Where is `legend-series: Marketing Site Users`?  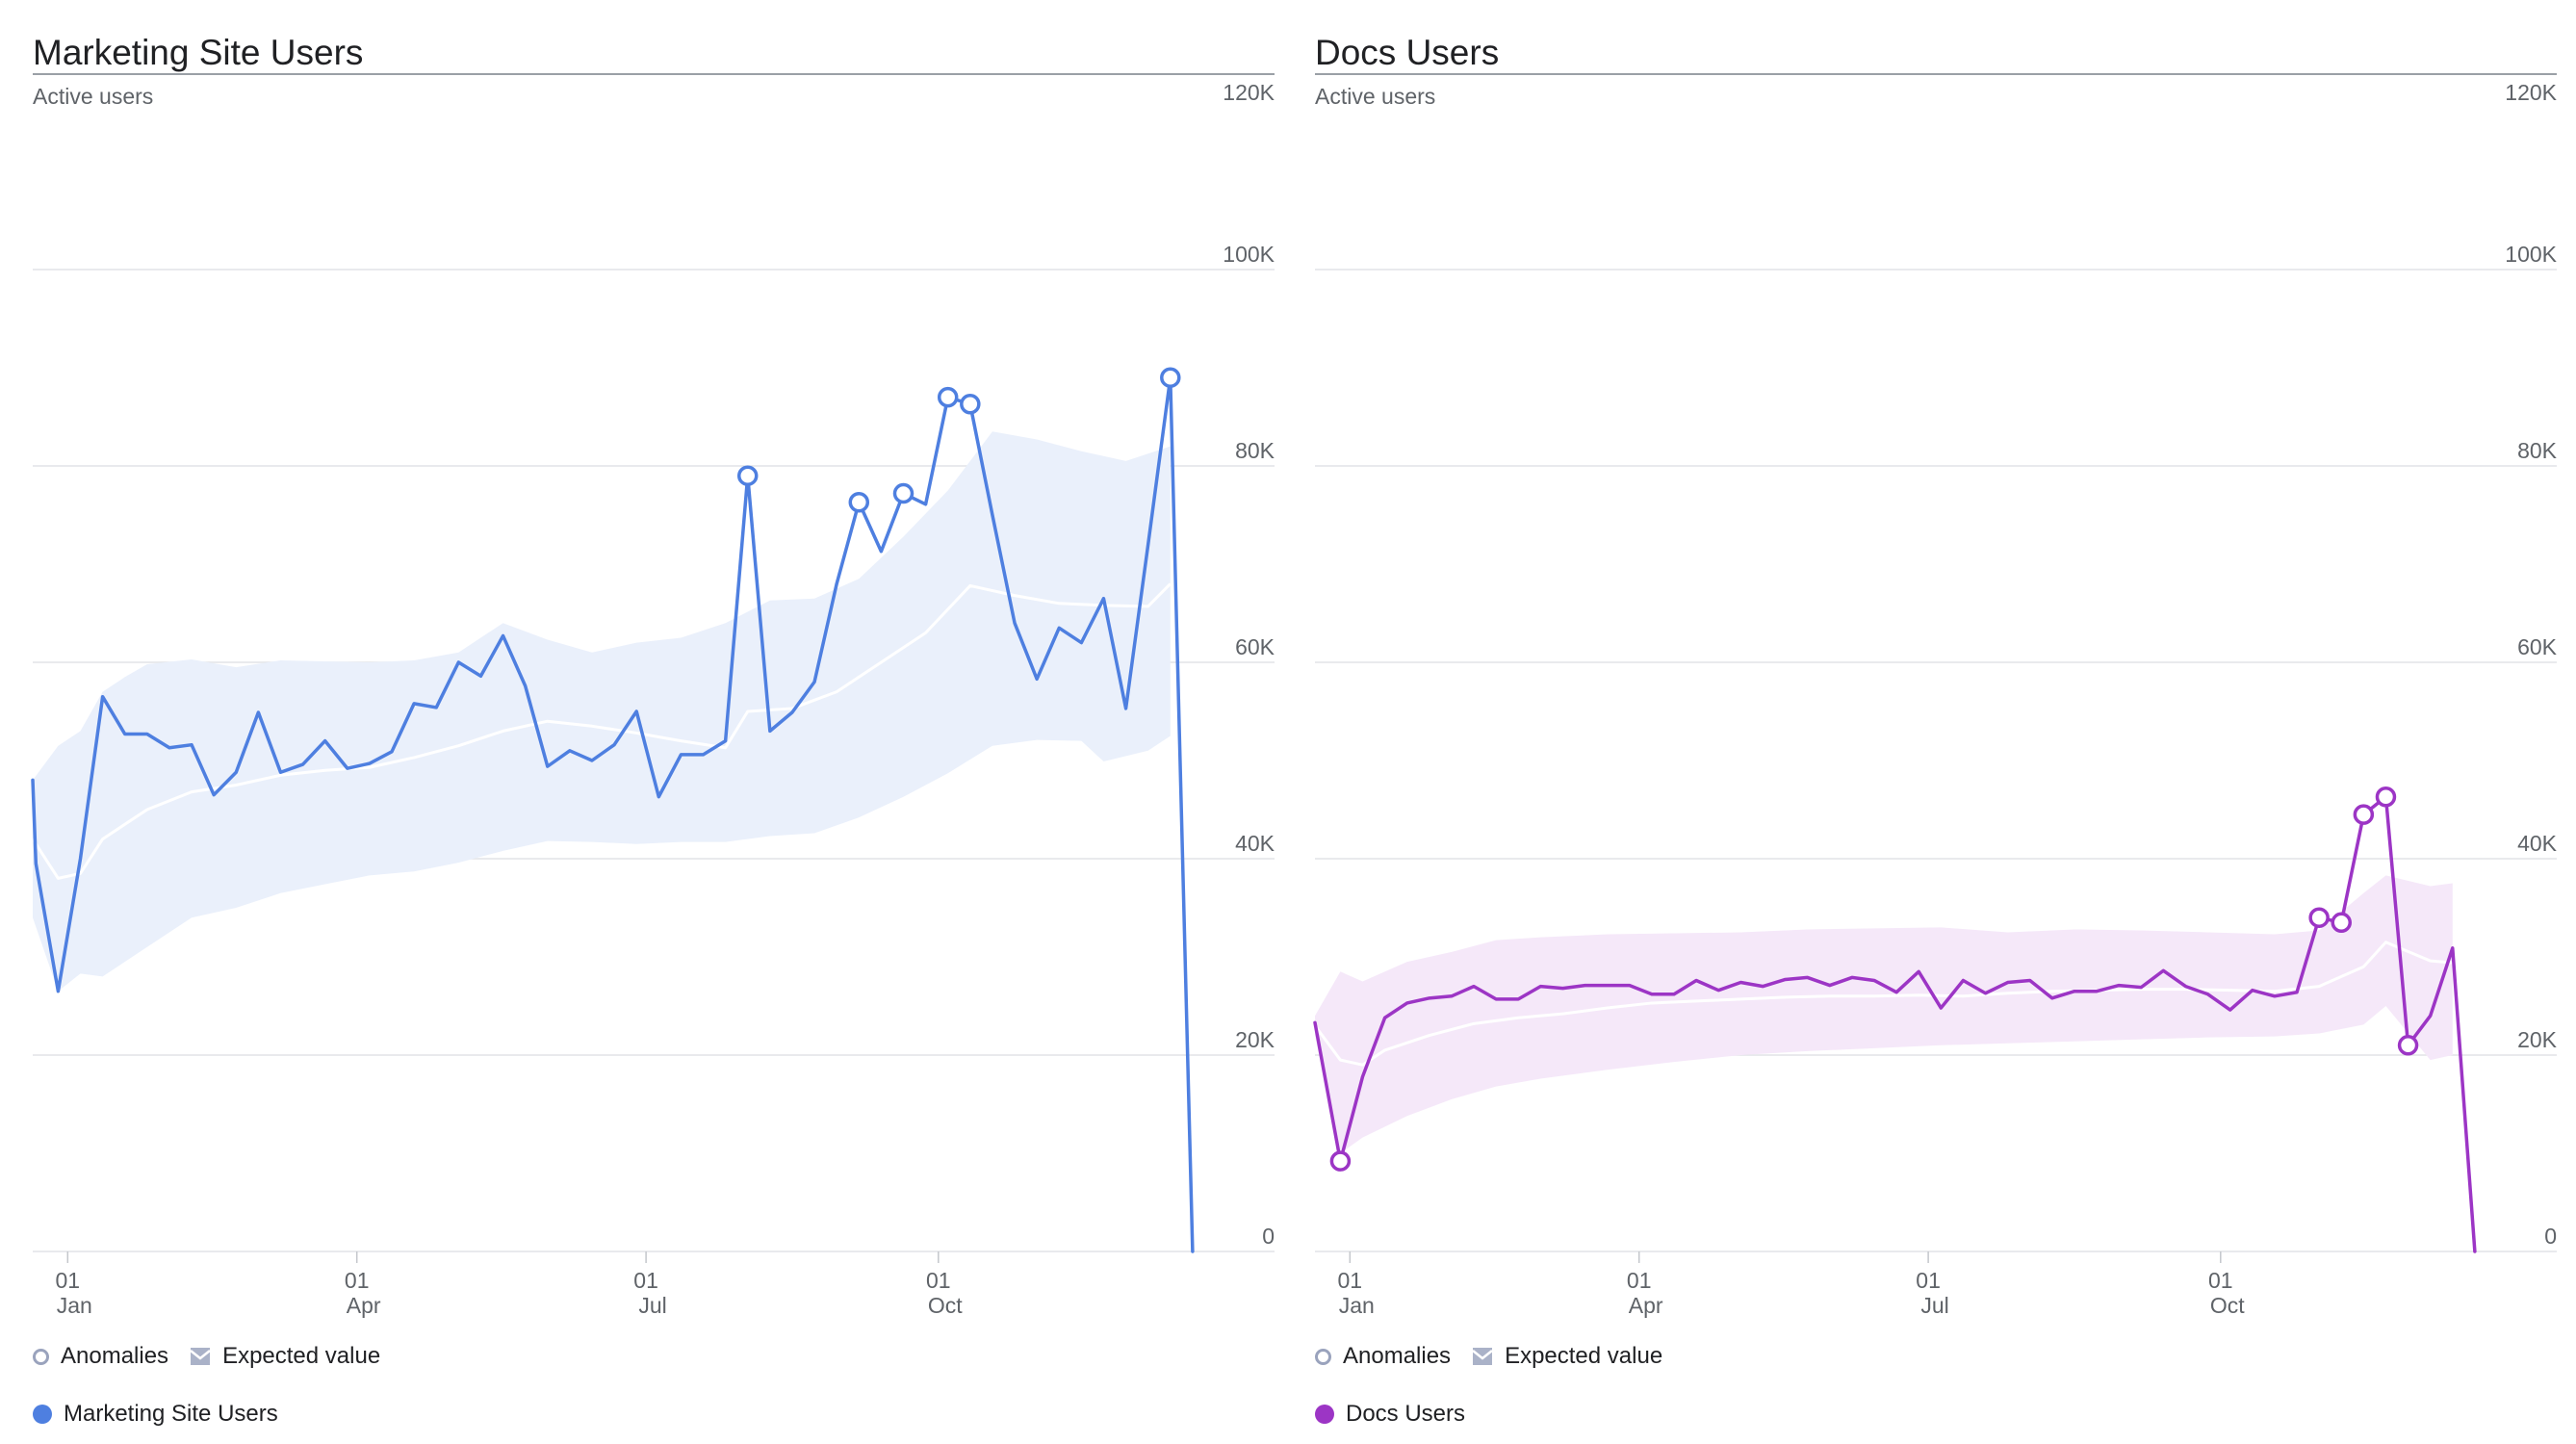 legend-series: Marketing Site Users is located at coordinates (166, 1414).